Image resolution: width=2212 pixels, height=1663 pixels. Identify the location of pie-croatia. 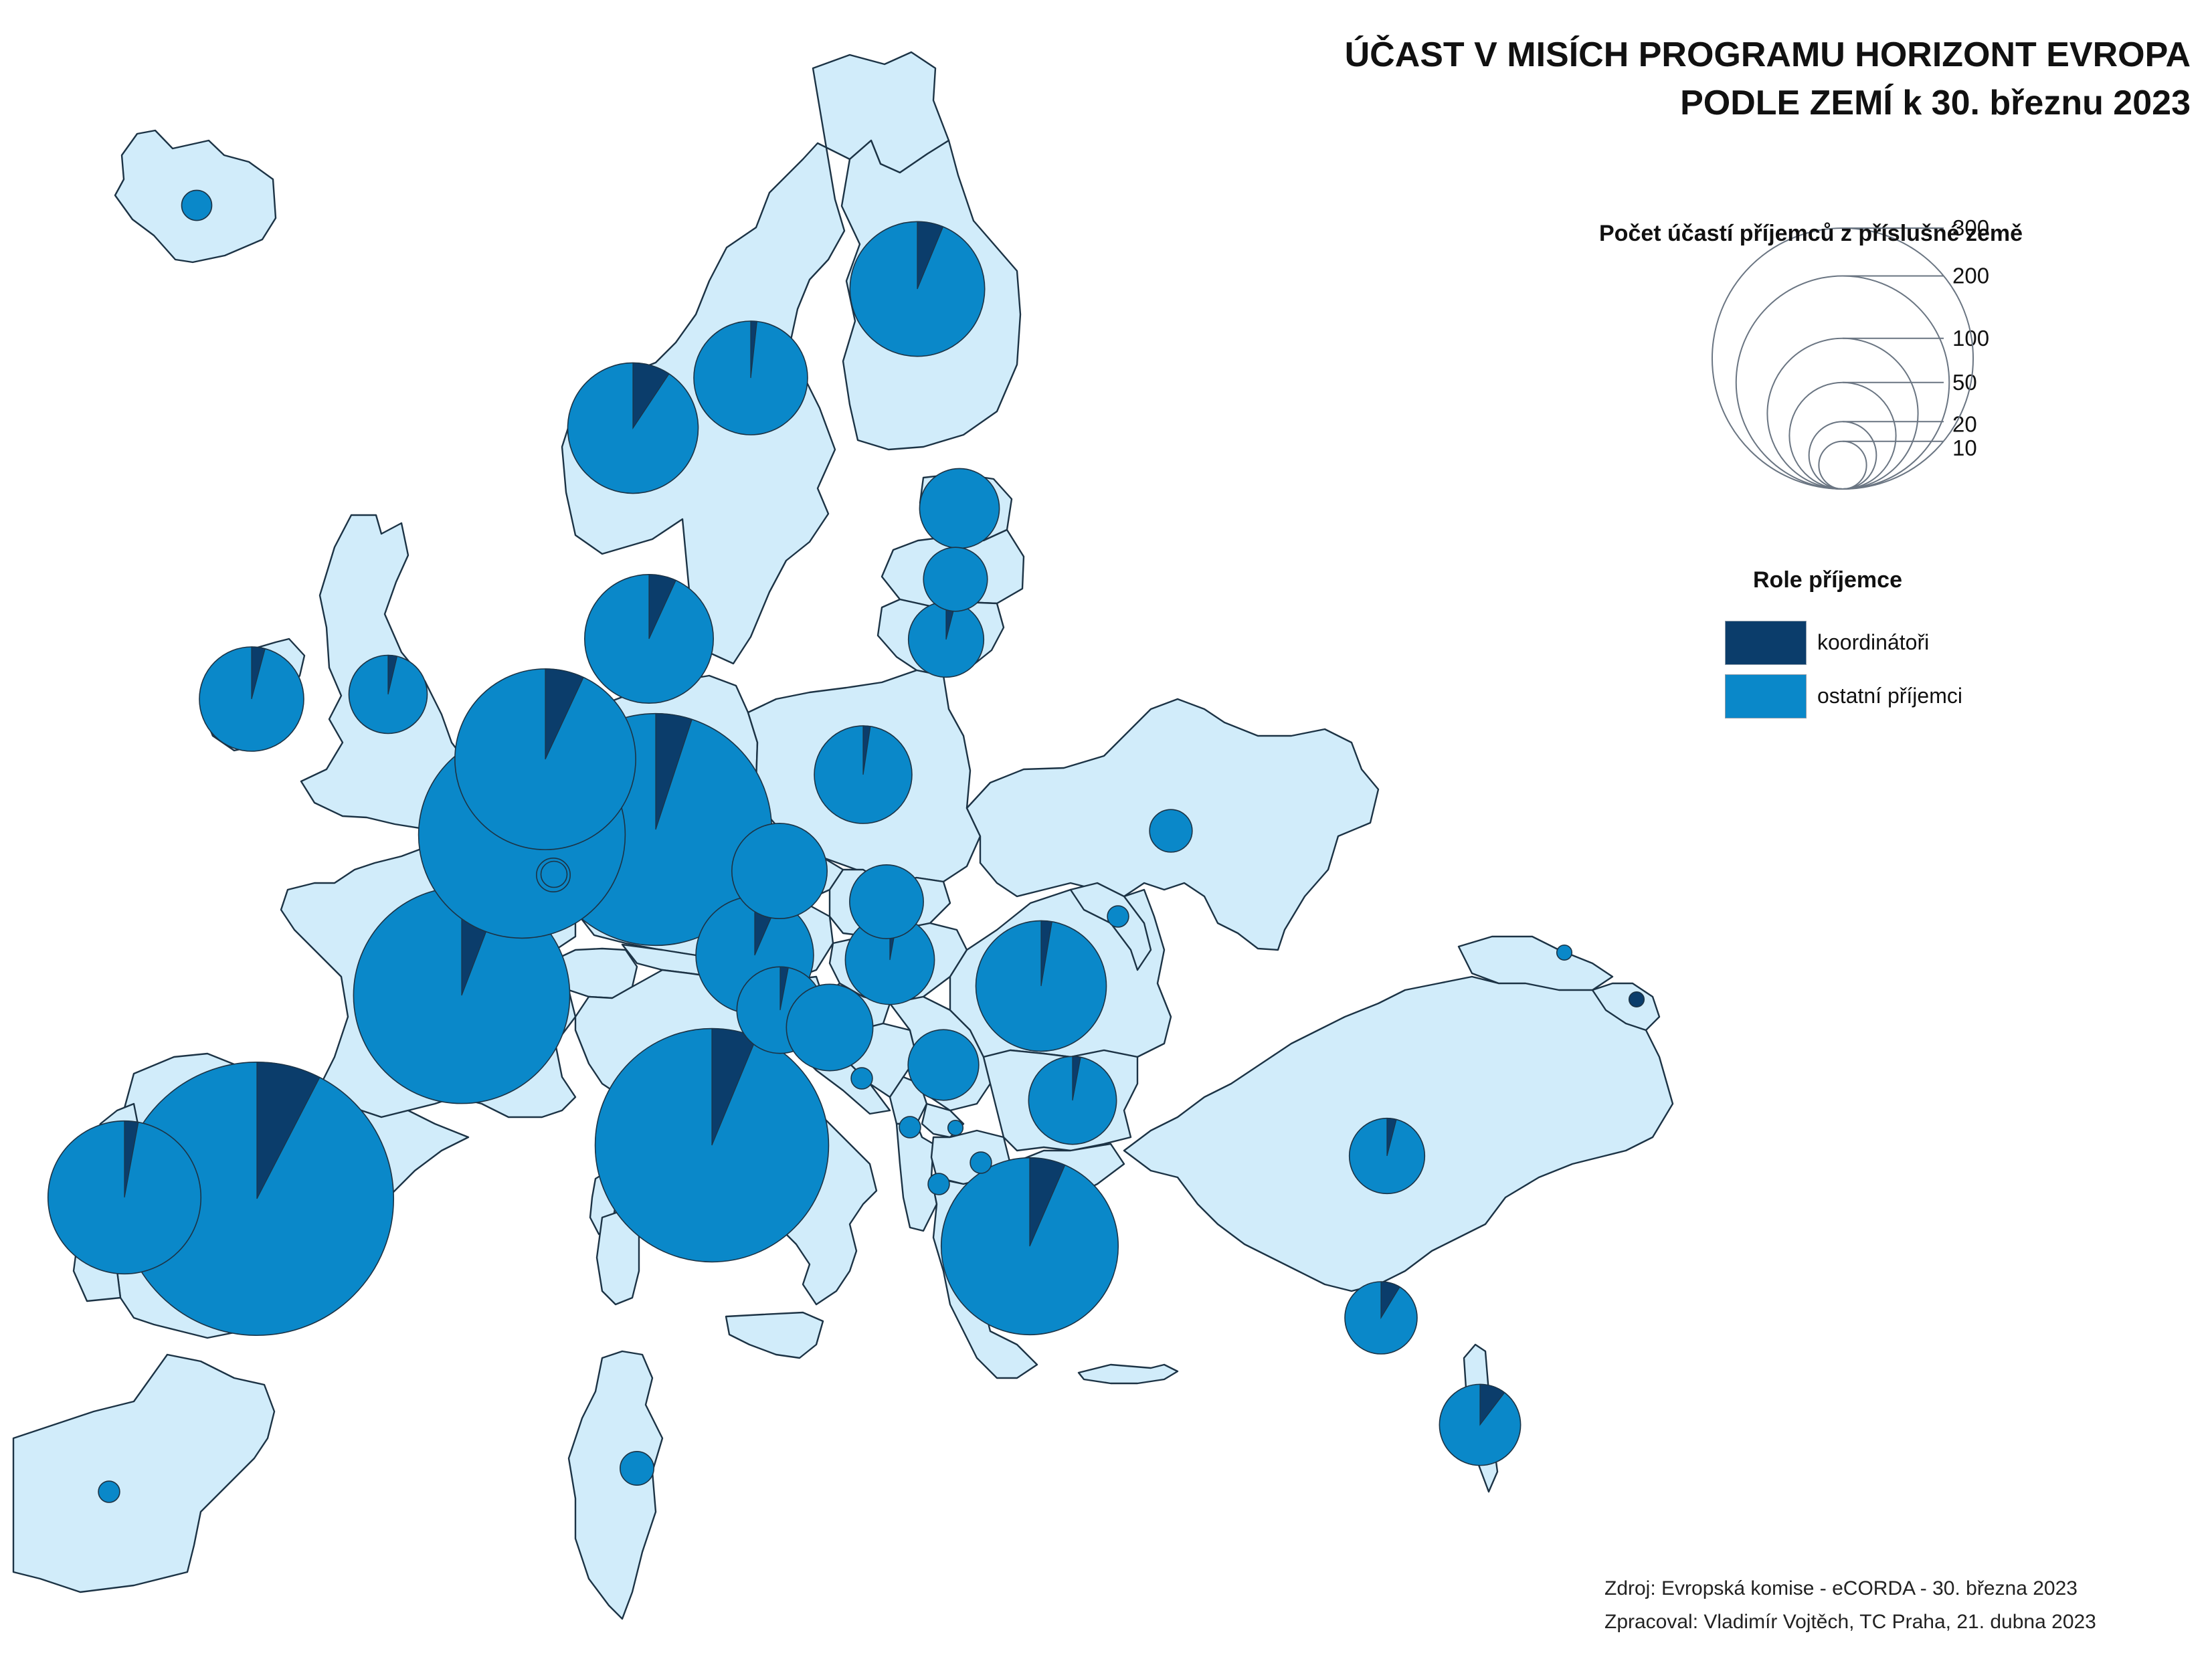
(830, 1028).